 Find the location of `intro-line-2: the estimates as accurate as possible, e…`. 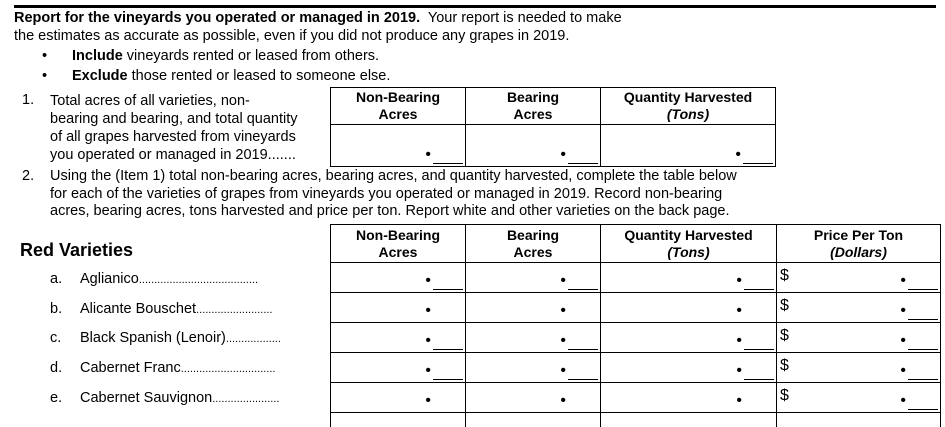

intro-line-2: the estimates as accurate as possible, e… is located at coordinates (292, 36).